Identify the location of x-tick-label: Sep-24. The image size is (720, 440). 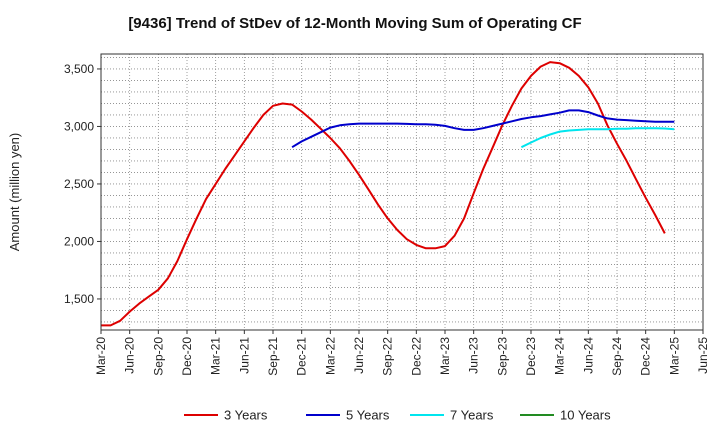
(617, 356).